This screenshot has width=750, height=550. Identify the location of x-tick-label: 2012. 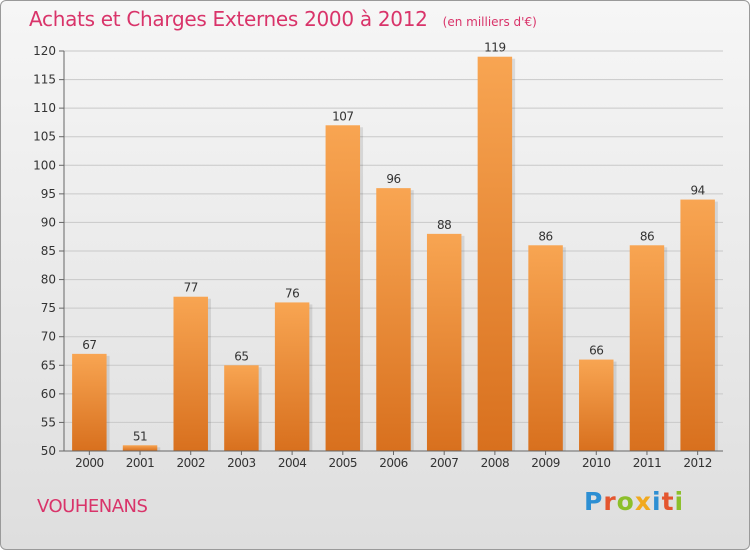
(697, 463).